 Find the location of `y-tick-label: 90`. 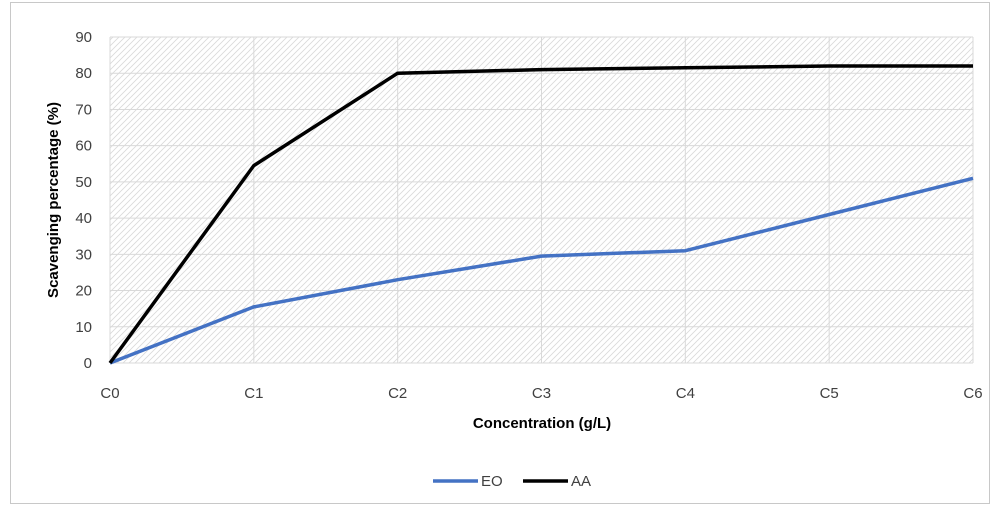

y-tick-label: 90 is located at coordinates (83, 37).